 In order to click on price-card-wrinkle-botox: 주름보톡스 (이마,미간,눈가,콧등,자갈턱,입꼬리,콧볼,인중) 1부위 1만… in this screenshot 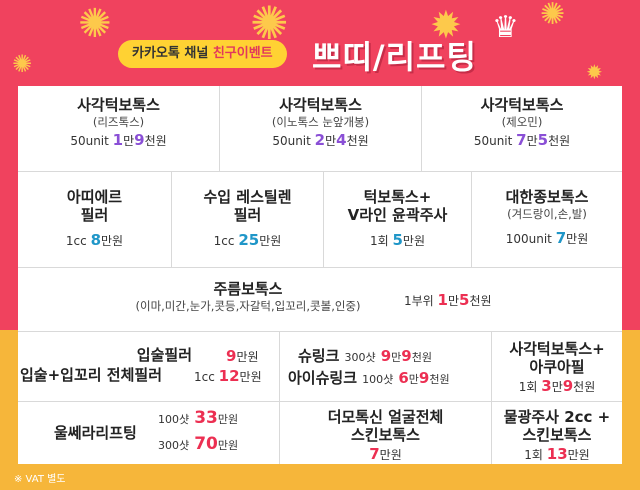, I will do `click(320, 300)`.